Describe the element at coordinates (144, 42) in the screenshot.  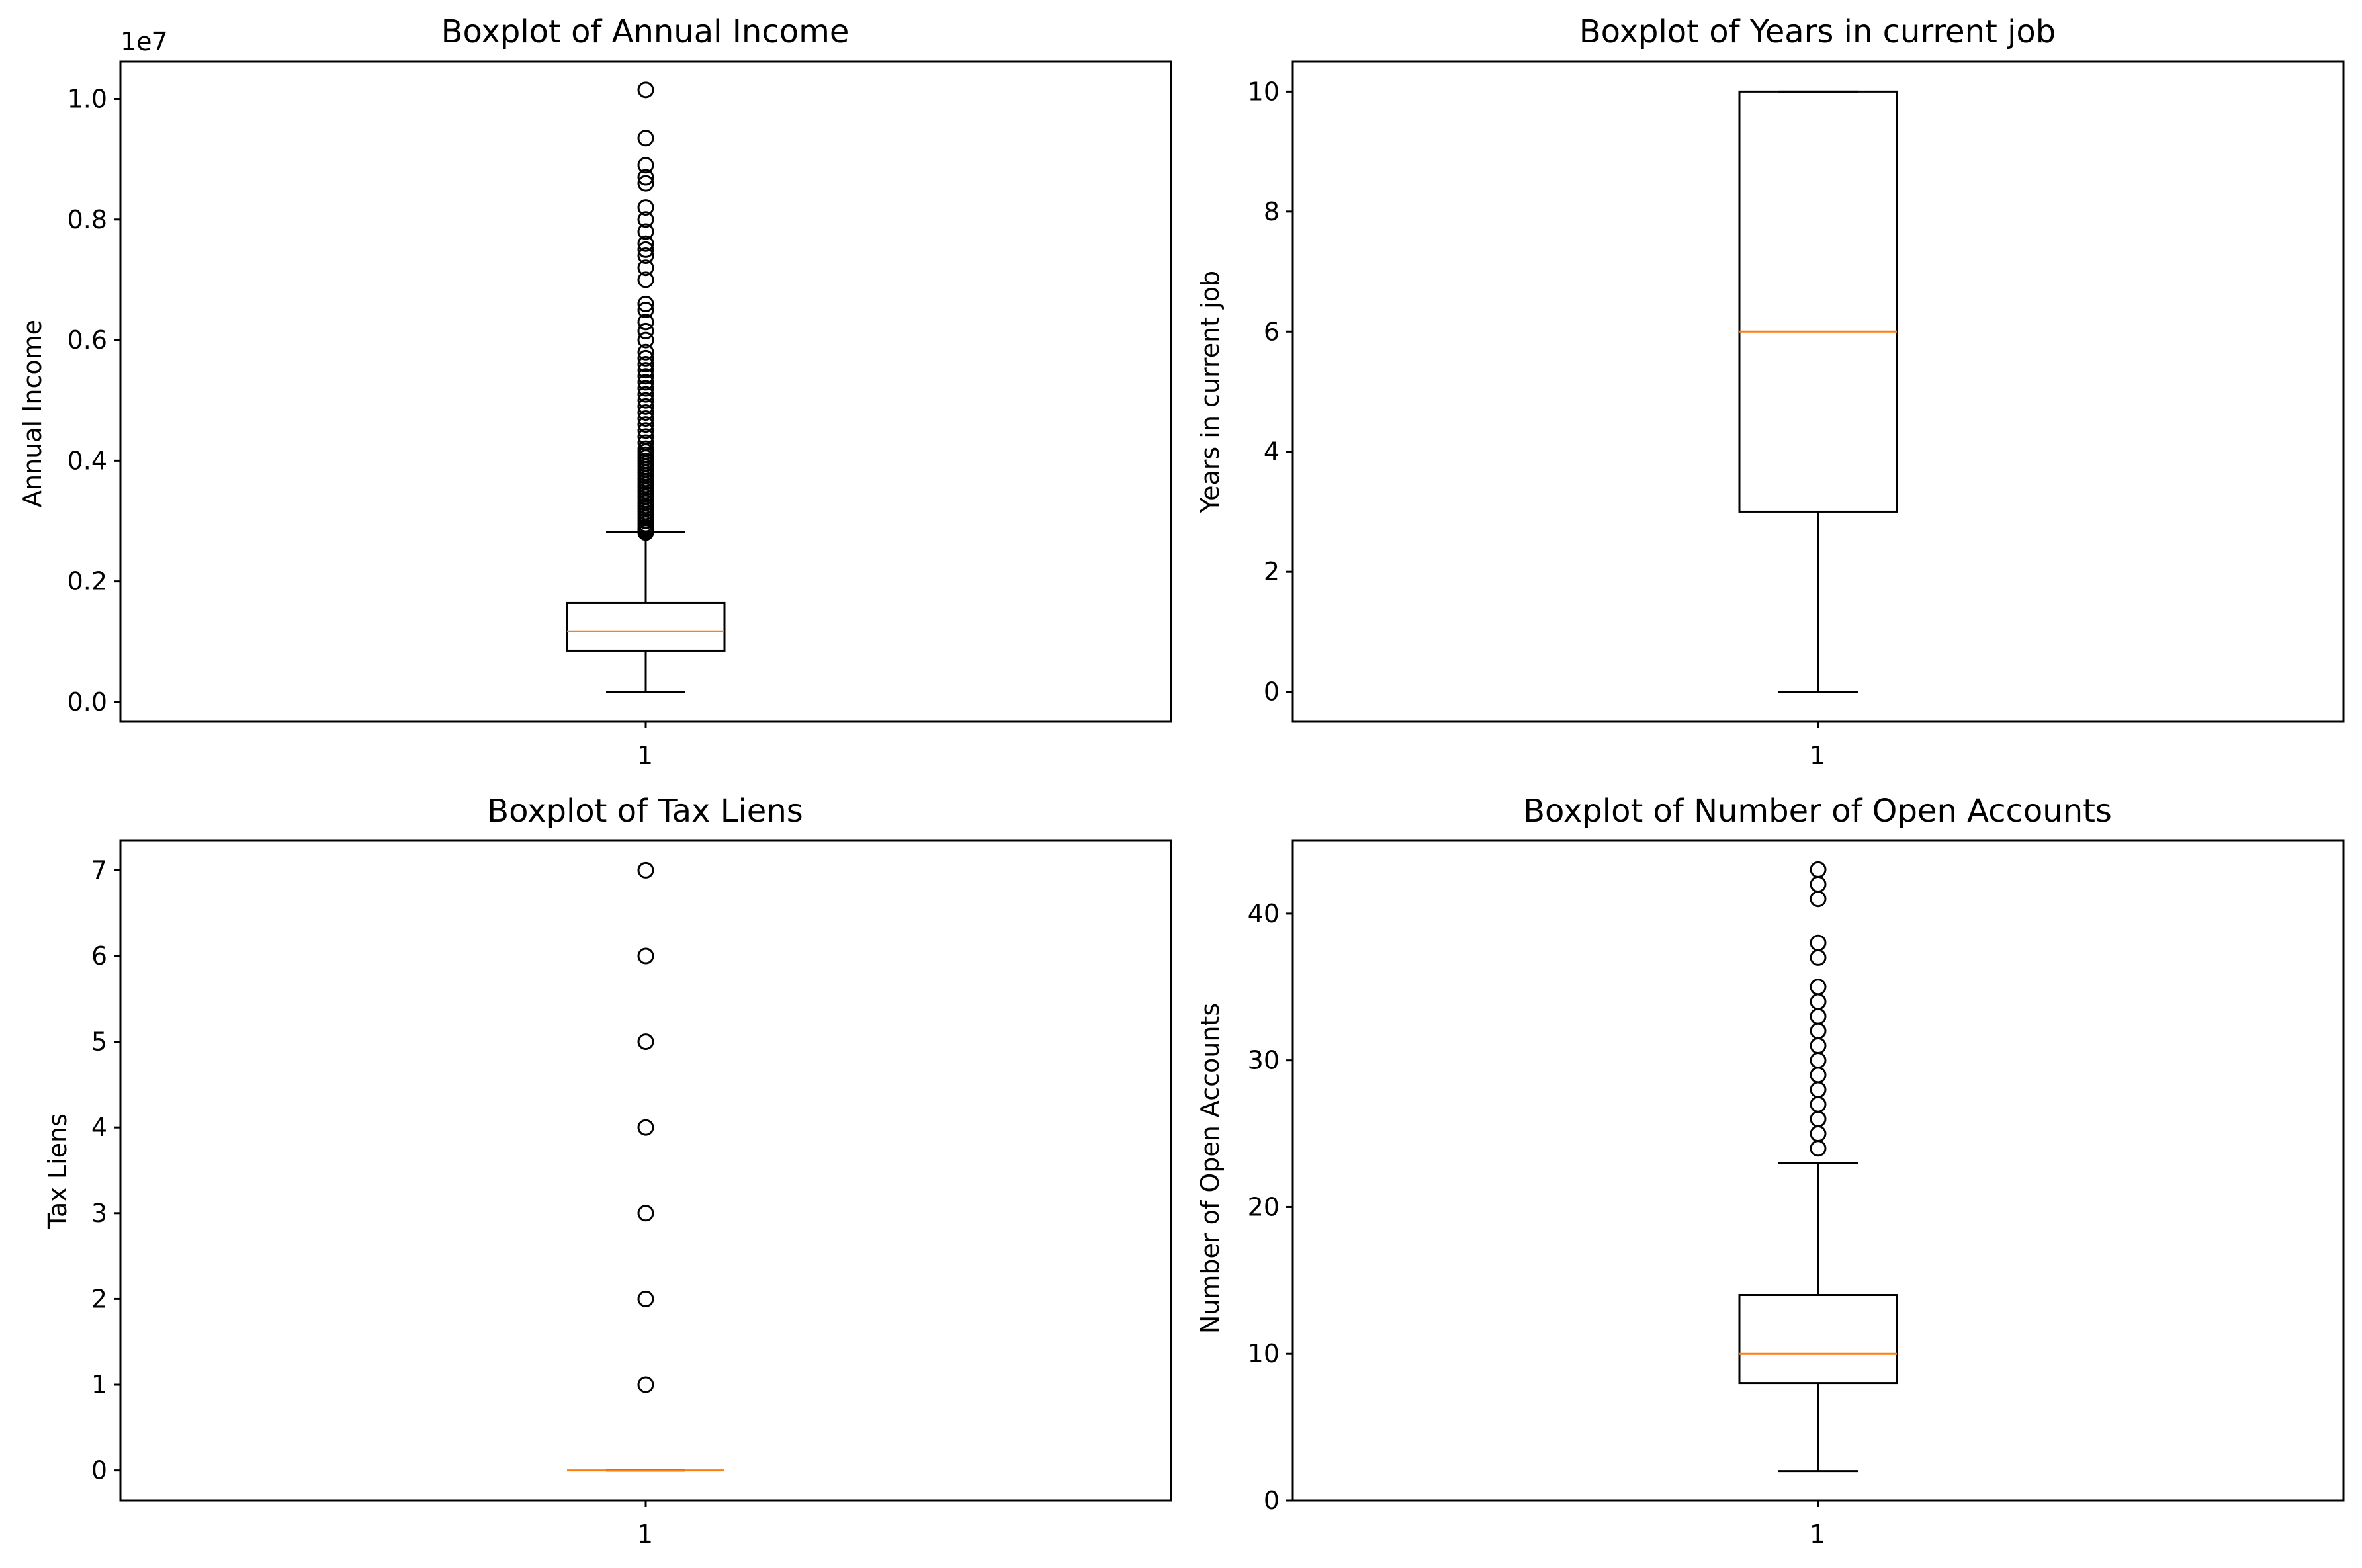
I see `axis-offset-label: 1e7` at that location.